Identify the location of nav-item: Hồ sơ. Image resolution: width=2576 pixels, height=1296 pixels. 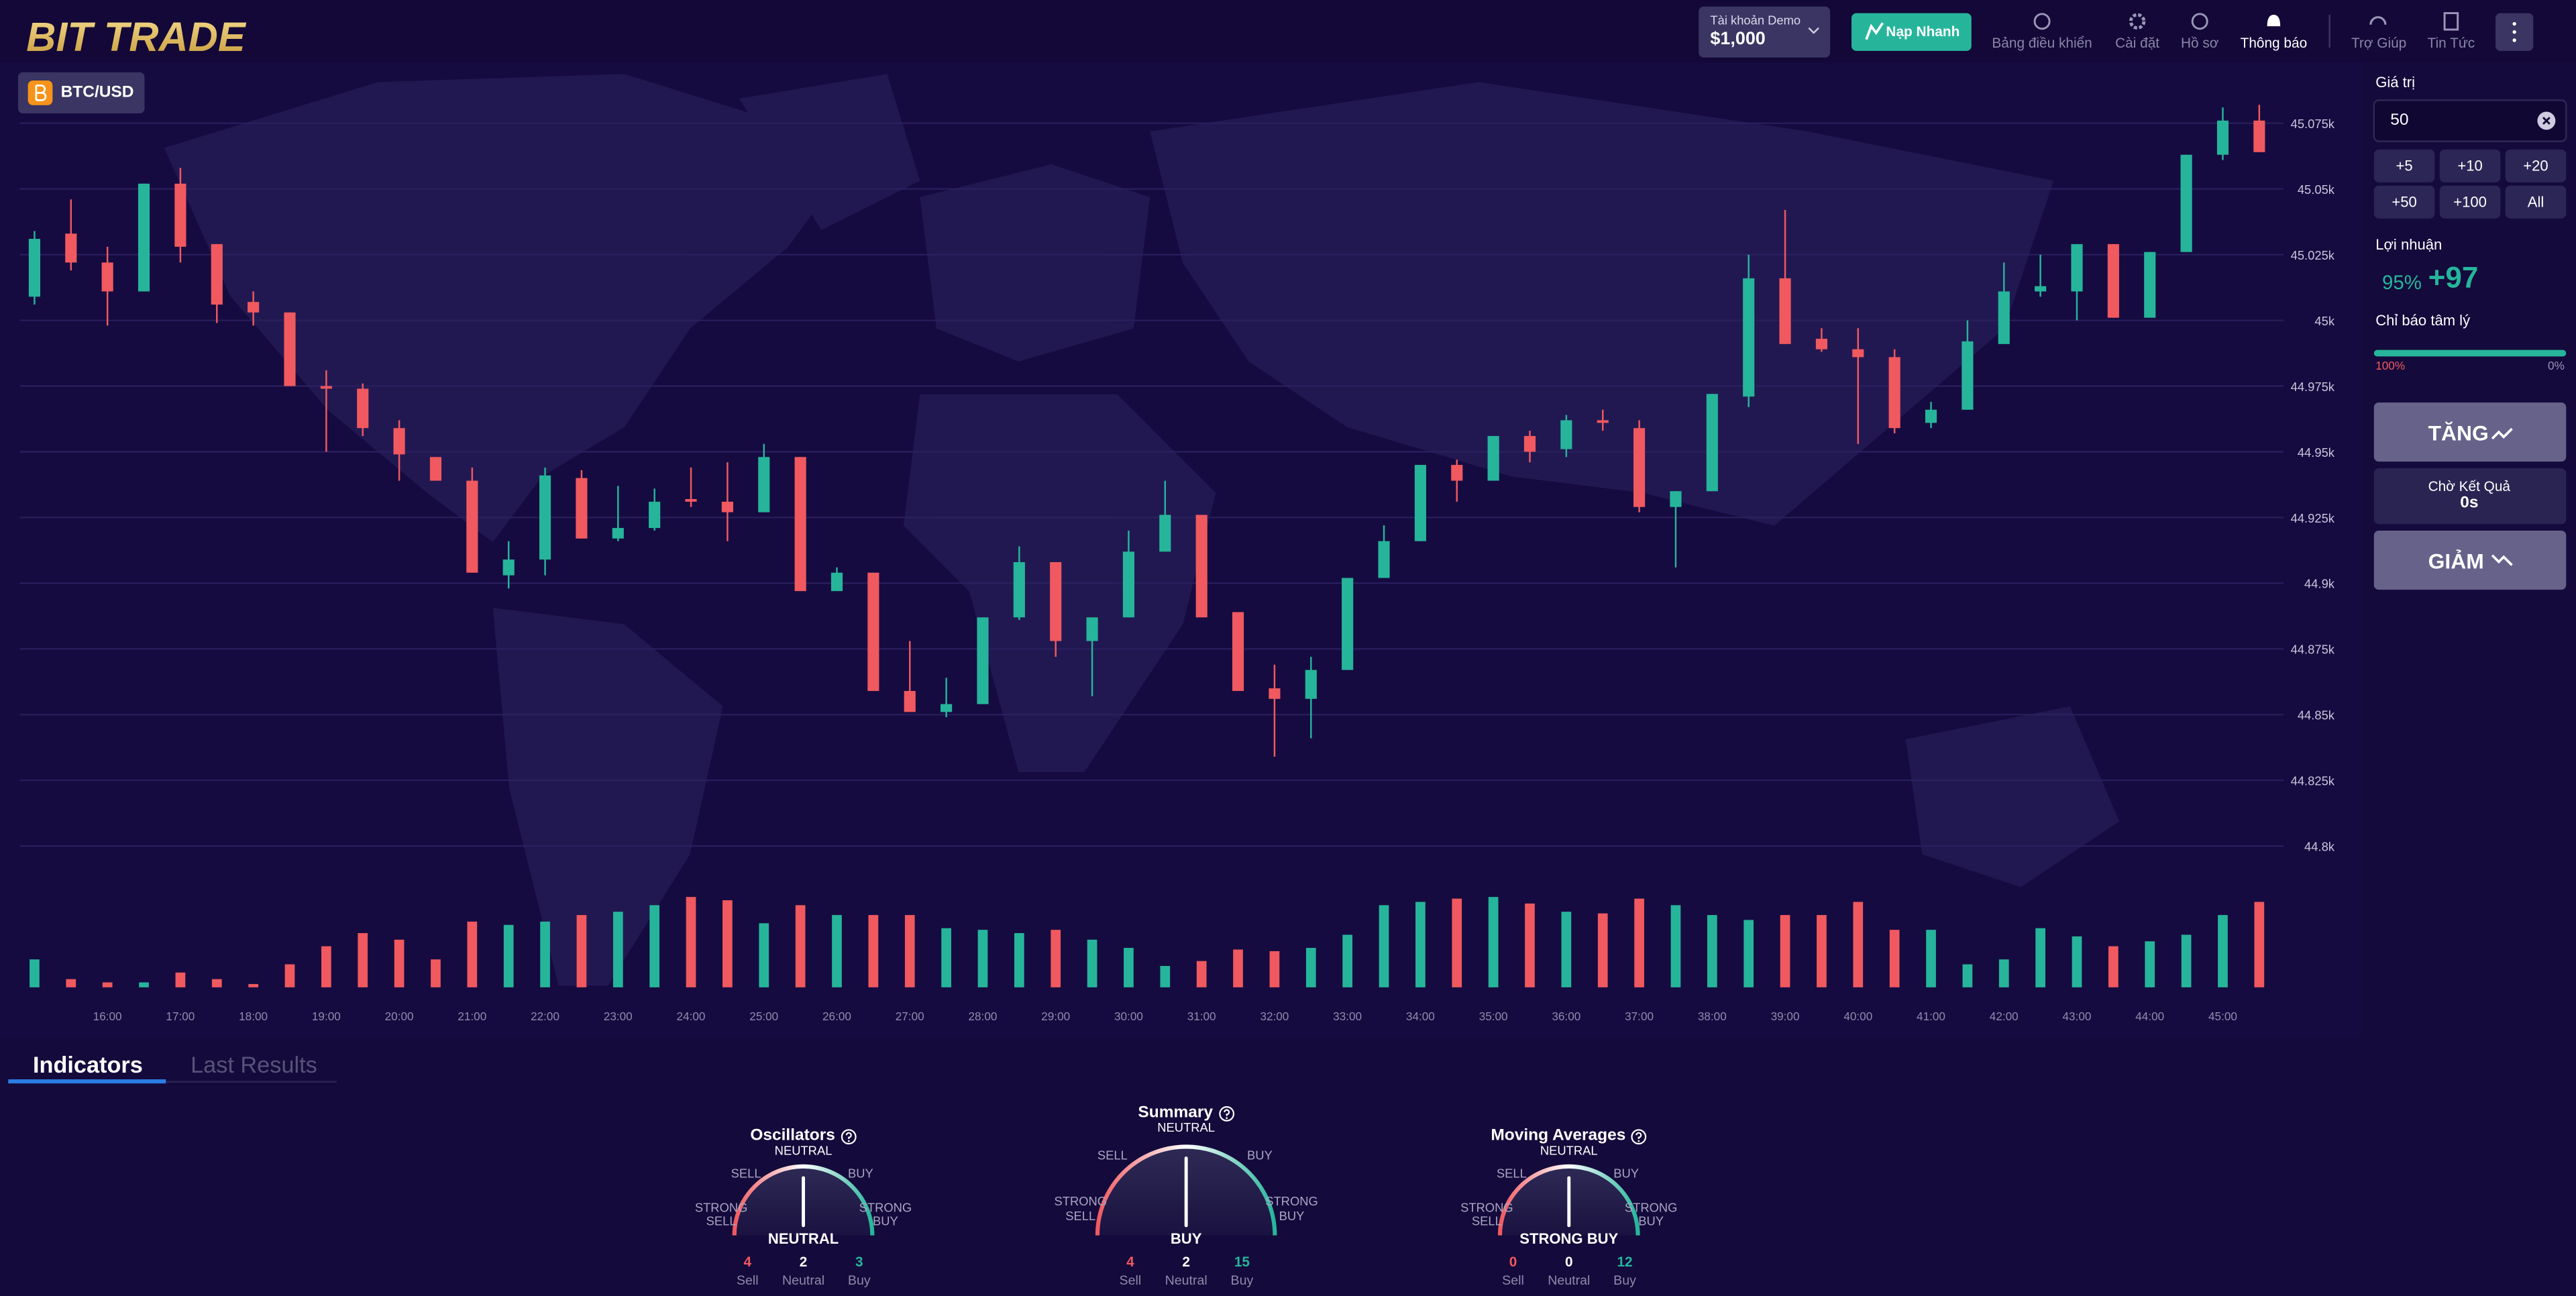
(2199, 42).